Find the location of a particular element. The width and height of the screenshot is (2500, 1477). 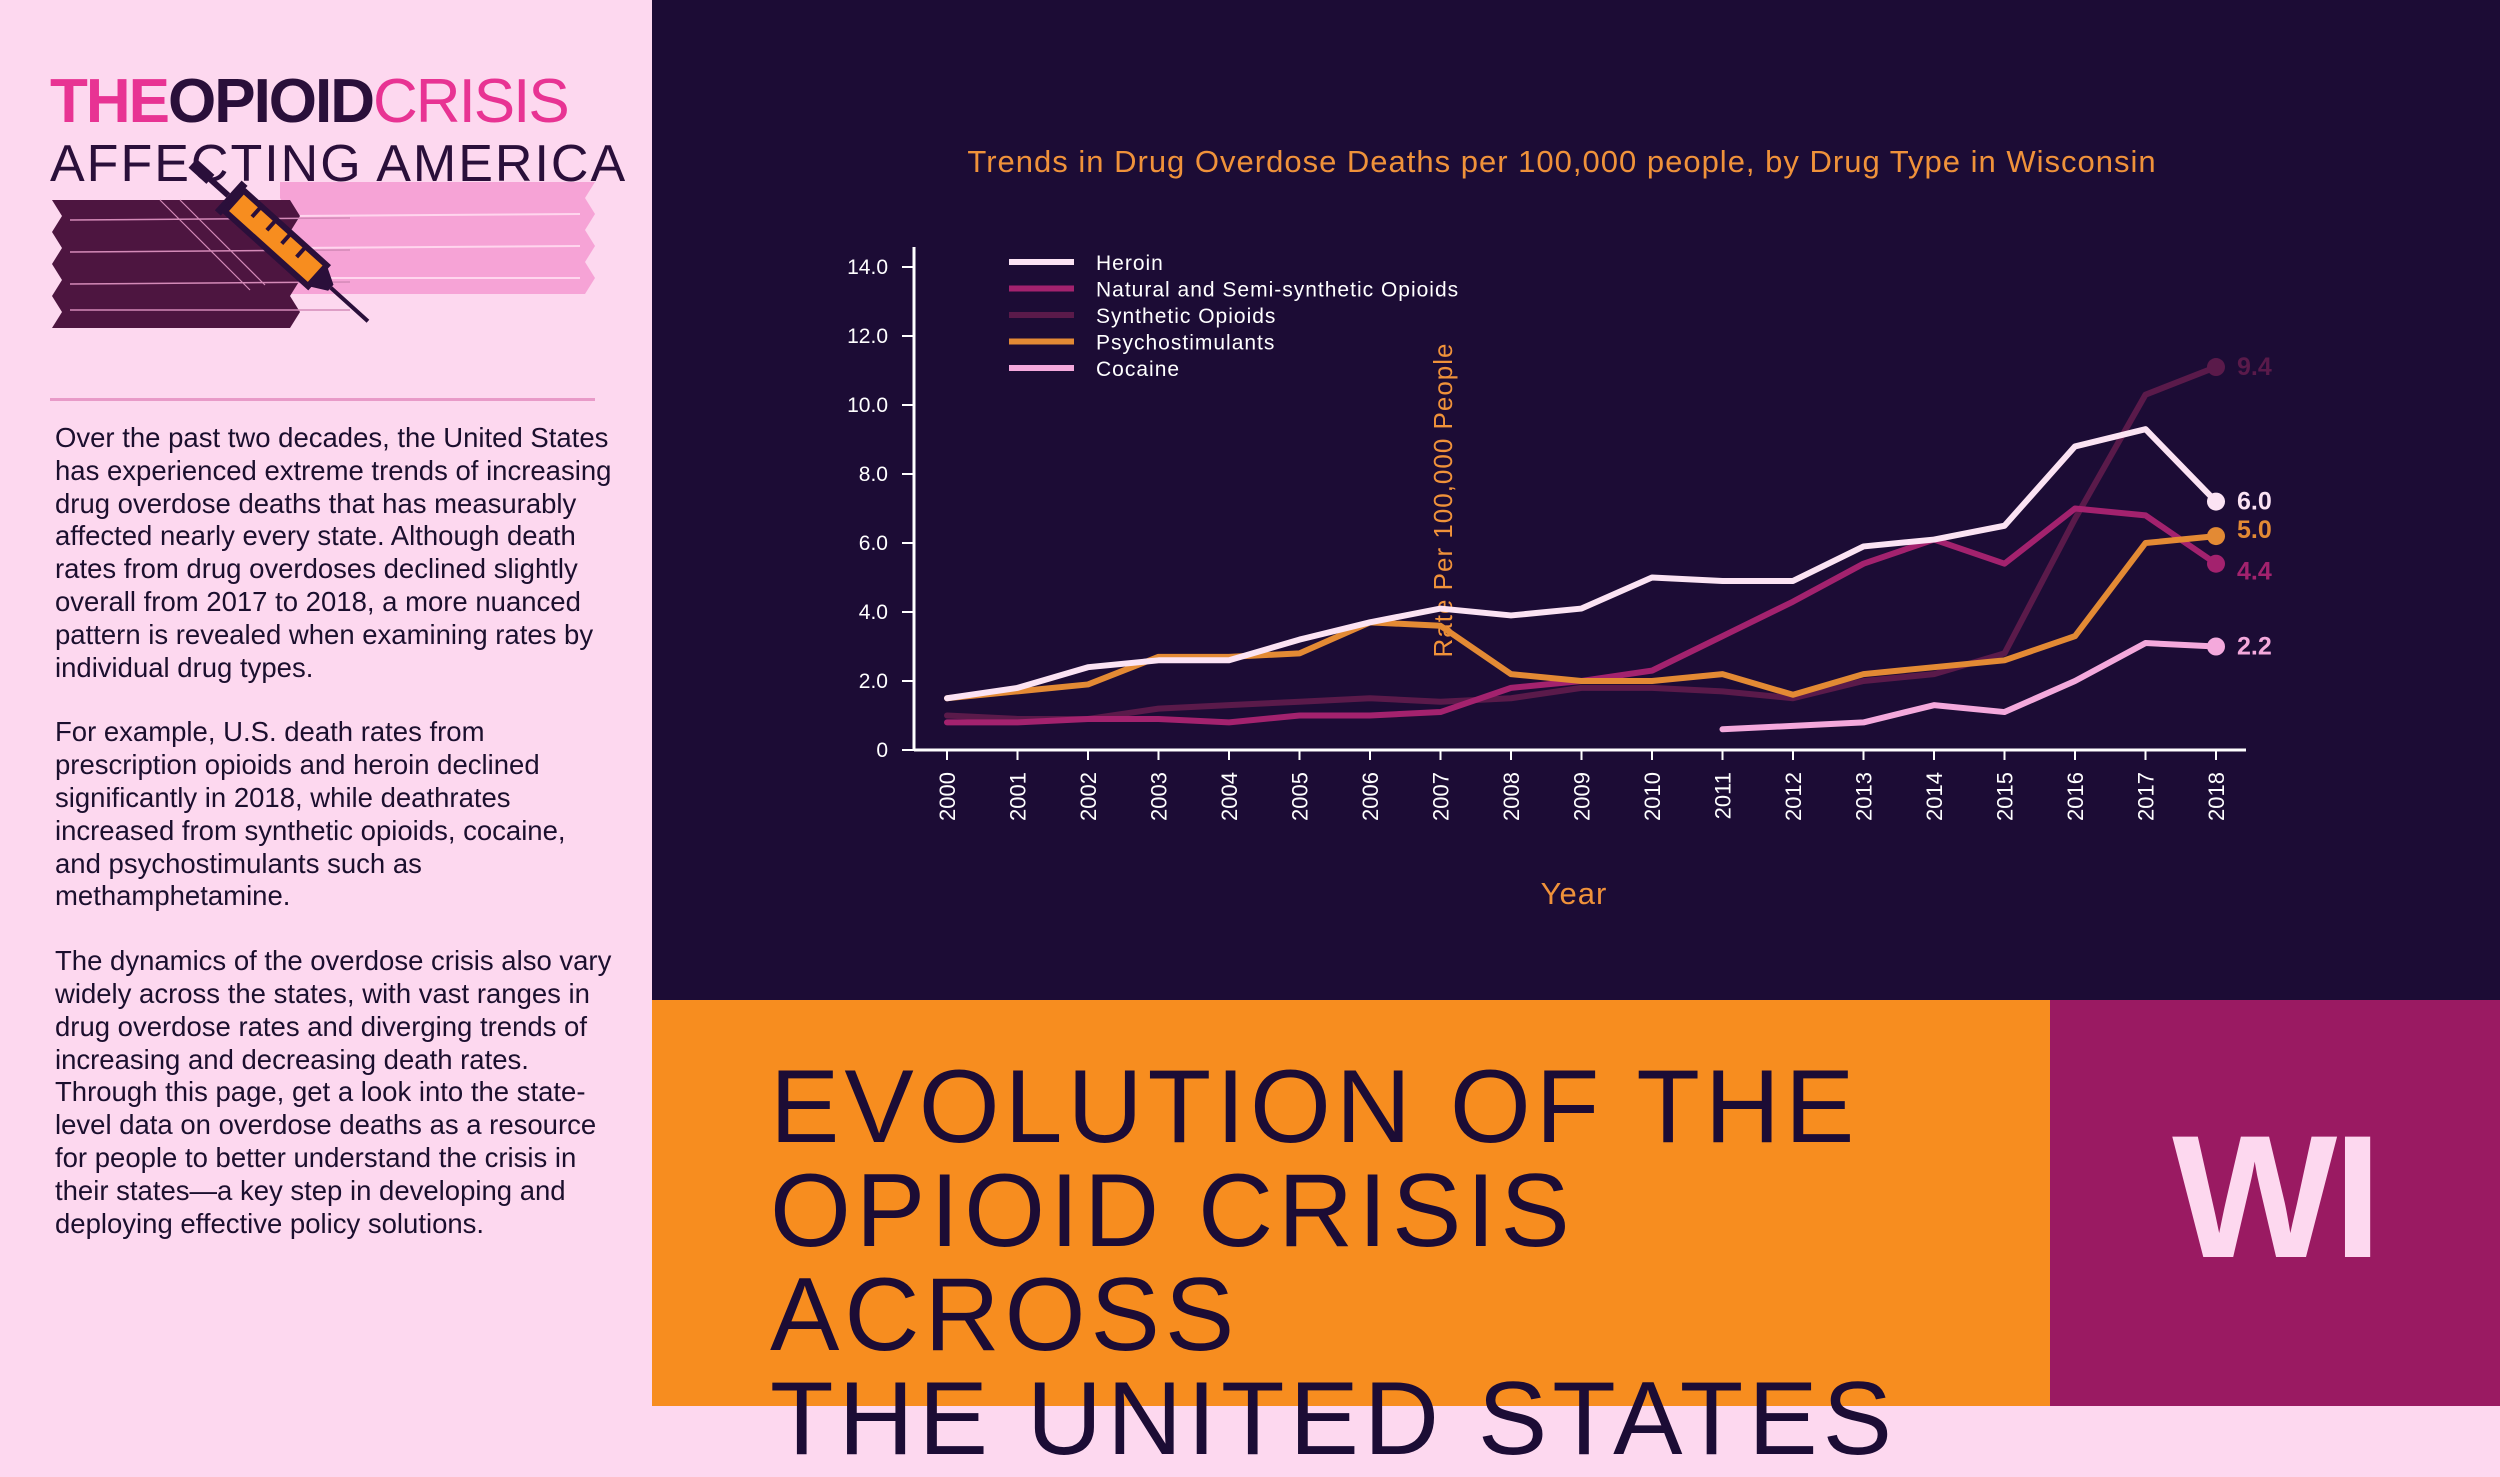

x-tick-label: 2004 is located at coordinates (1229, 796).